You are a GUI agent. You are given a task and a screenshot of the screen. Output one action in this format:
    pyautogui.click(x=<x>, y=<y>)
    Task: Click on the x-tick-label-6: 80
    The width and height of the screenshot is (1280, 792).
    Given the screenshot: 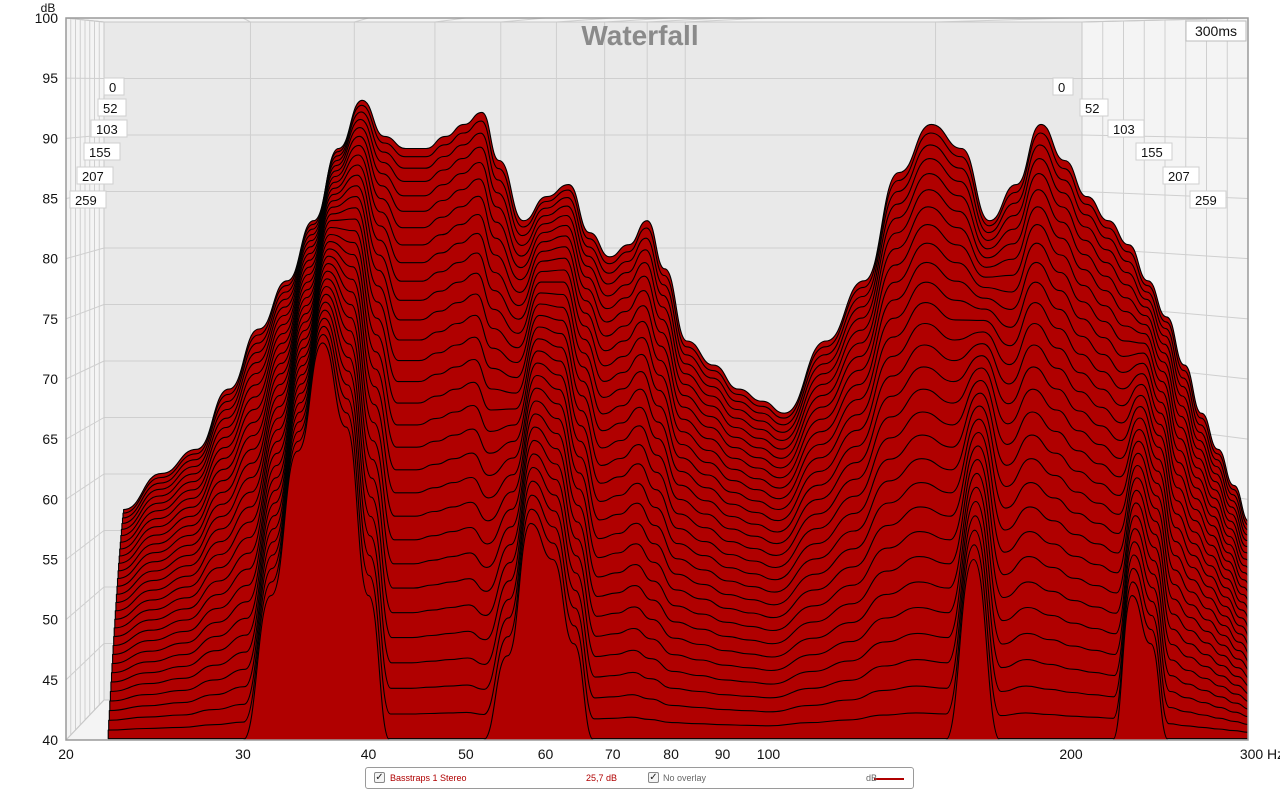 What is the action you would take?
    pyautogui.click(x=671, y=754)
    